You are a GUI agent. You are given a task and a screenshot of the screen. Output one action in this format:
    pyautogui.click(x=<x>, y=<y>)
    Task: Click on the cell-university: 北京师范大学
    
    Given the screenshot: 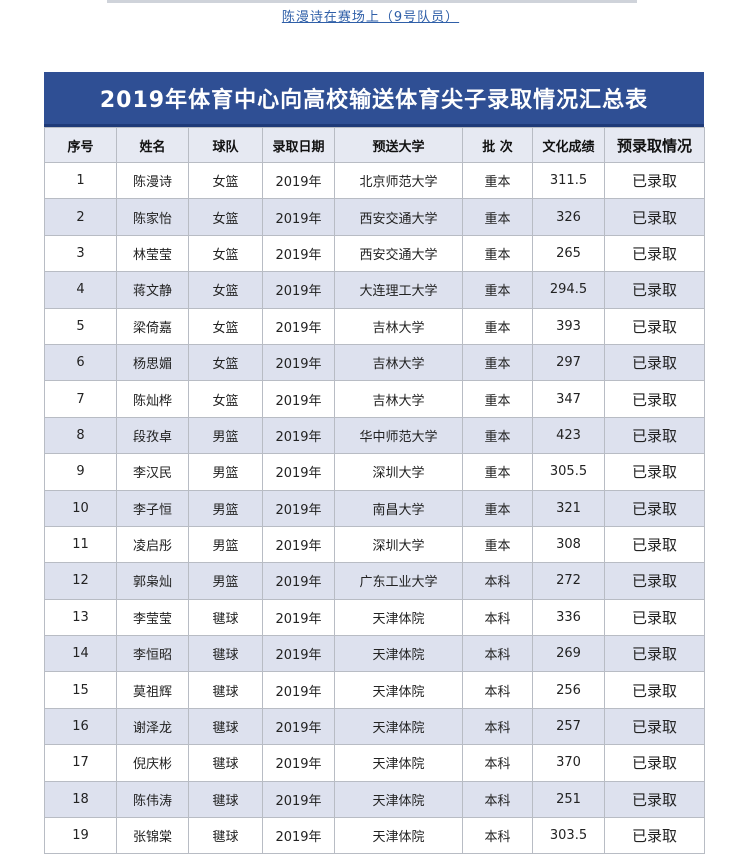 What is the action you would take?
    pyautogui.click(x=398, y=180)
    